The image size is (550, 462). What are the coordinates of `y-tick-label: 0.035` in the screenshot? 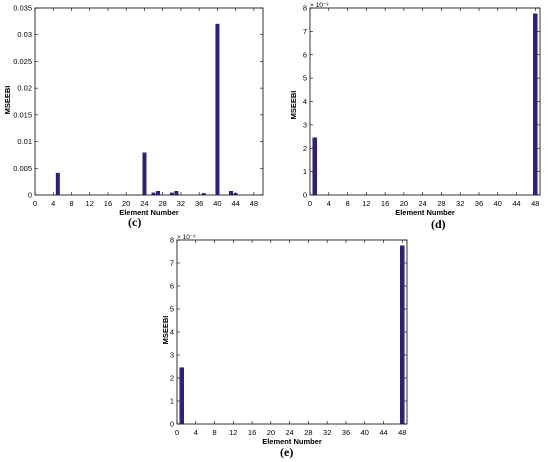 It's located at (22, 8).